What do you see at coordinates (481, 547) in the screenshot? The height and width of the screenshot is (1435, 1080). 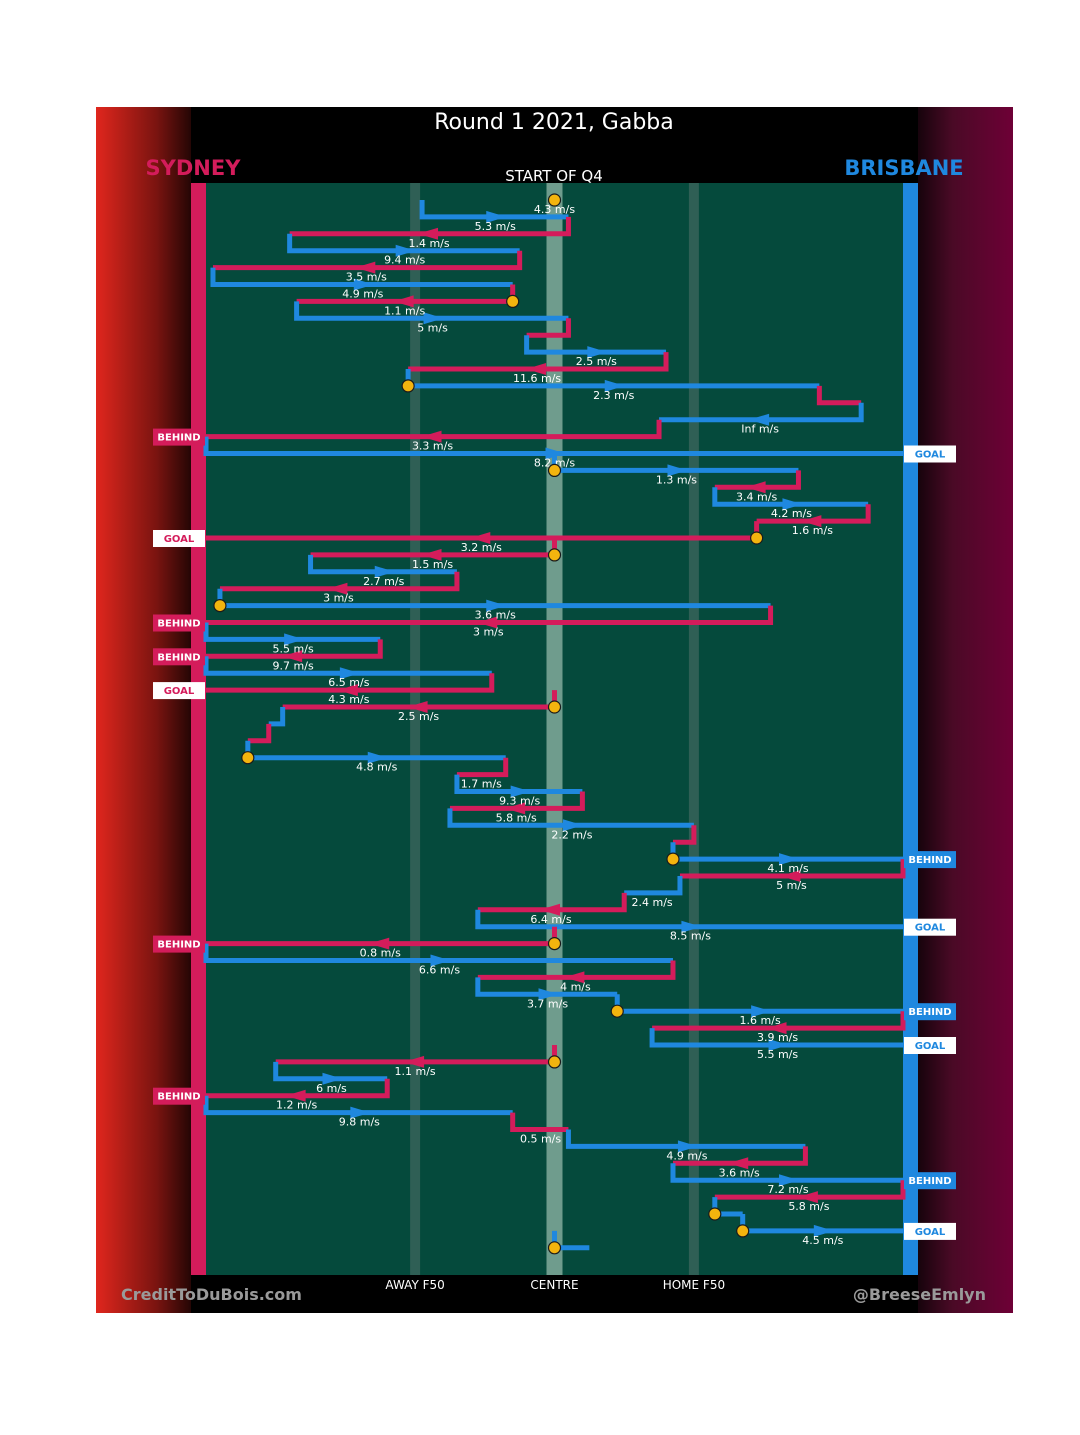 I see `speed-label: 3.2 m/s` at bounding box center [481, 547].